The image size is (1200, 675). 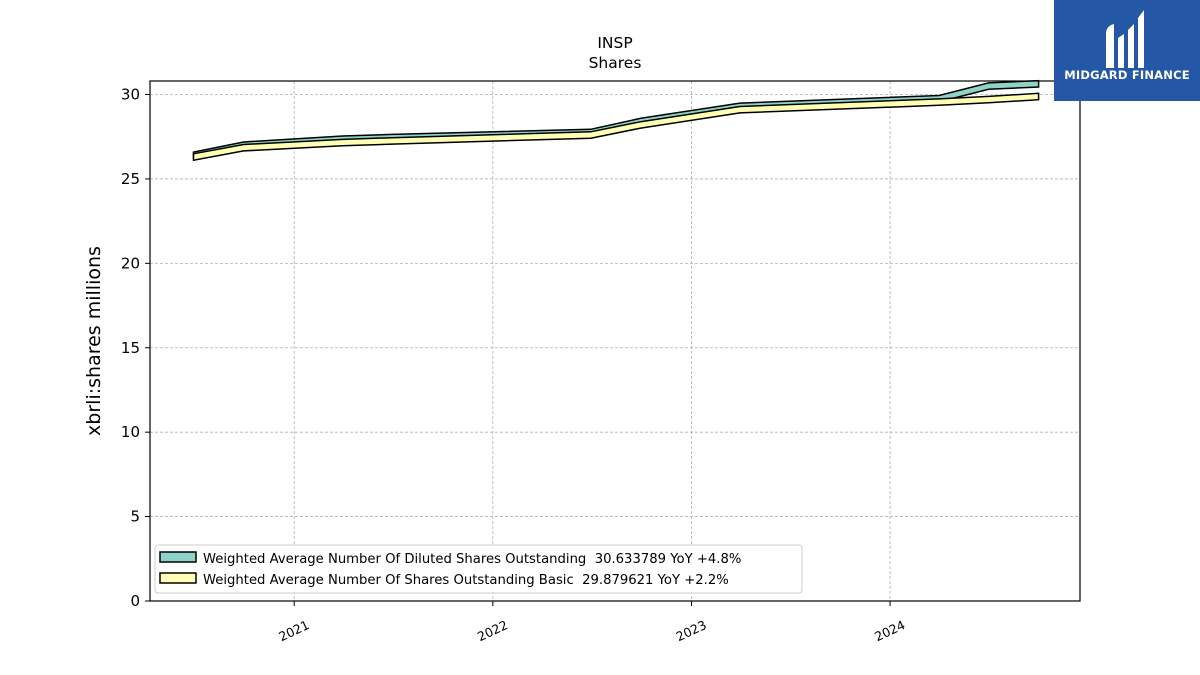 What do you see at coordinates (1127, 75) in the screenshot?
I see `logo-text: MIDGARD FINANCE` at bounding box center [1127, 75].